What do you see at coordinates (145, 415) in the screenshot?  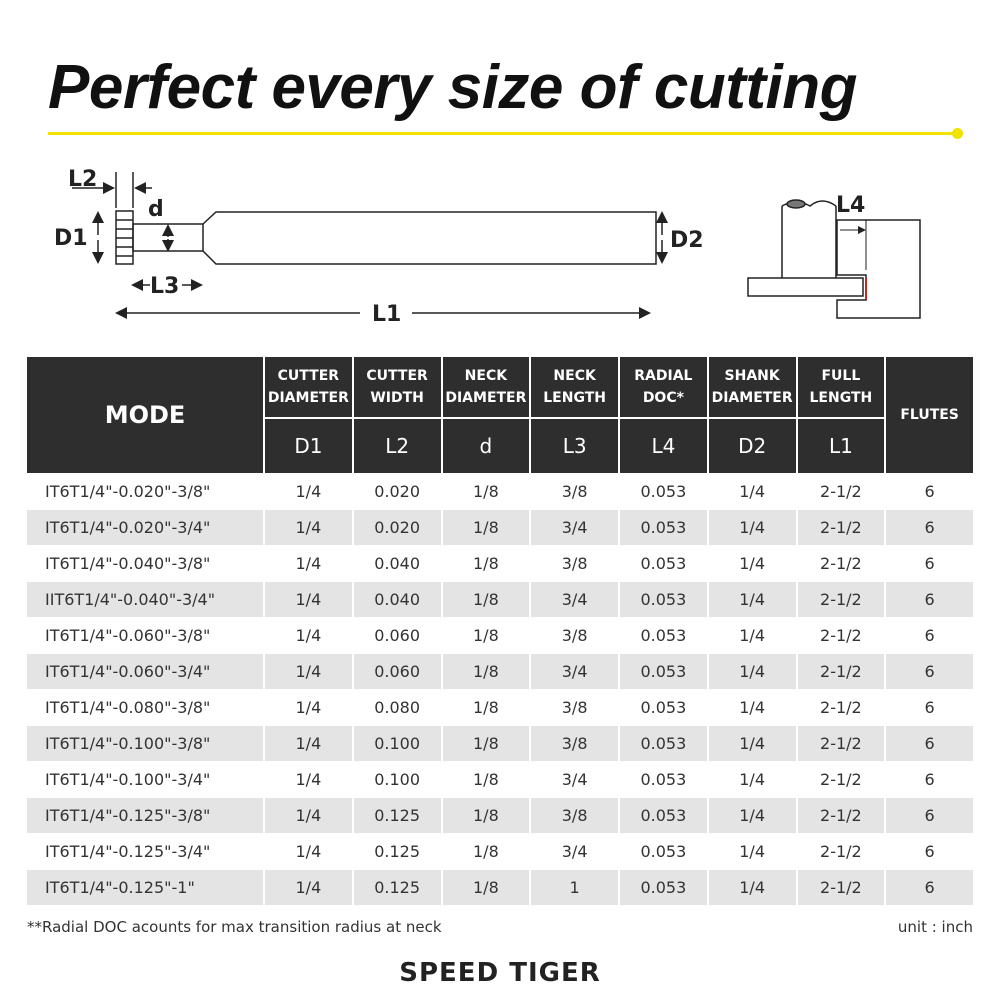 I see `header-mode: MODE` at bounding box center [145, 415].